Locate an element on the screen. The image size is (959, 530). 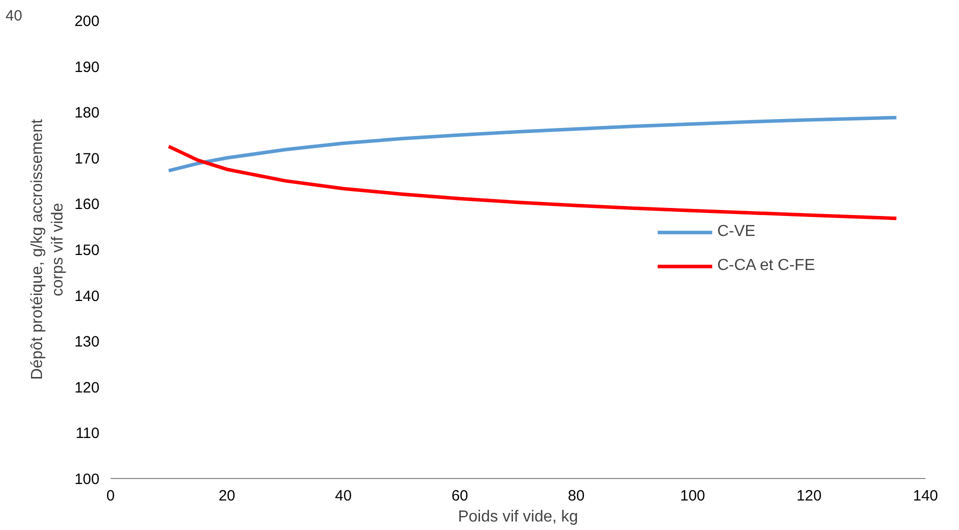
y-tick-label: 180 is located at coordinates (87, 113).